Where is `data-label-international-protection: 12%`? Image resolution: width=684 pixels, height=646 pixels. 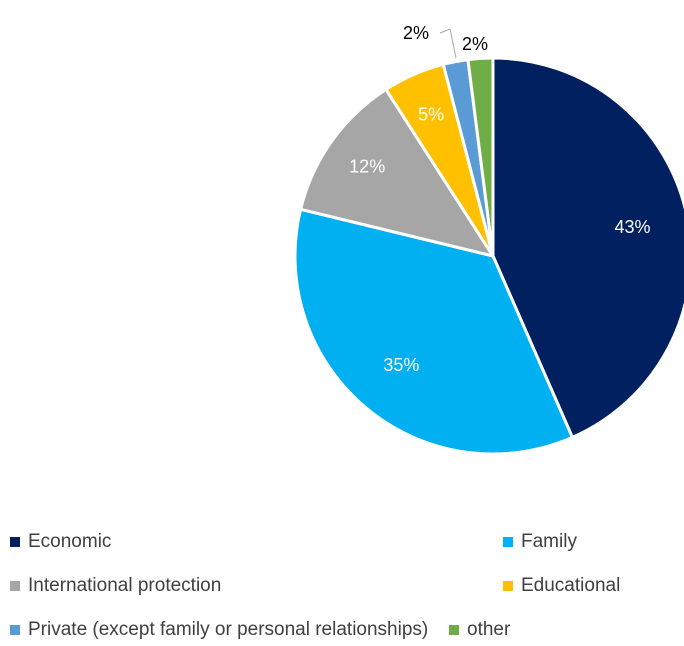 data-label-international-protection: 12% is located at coordinates (367, 166).